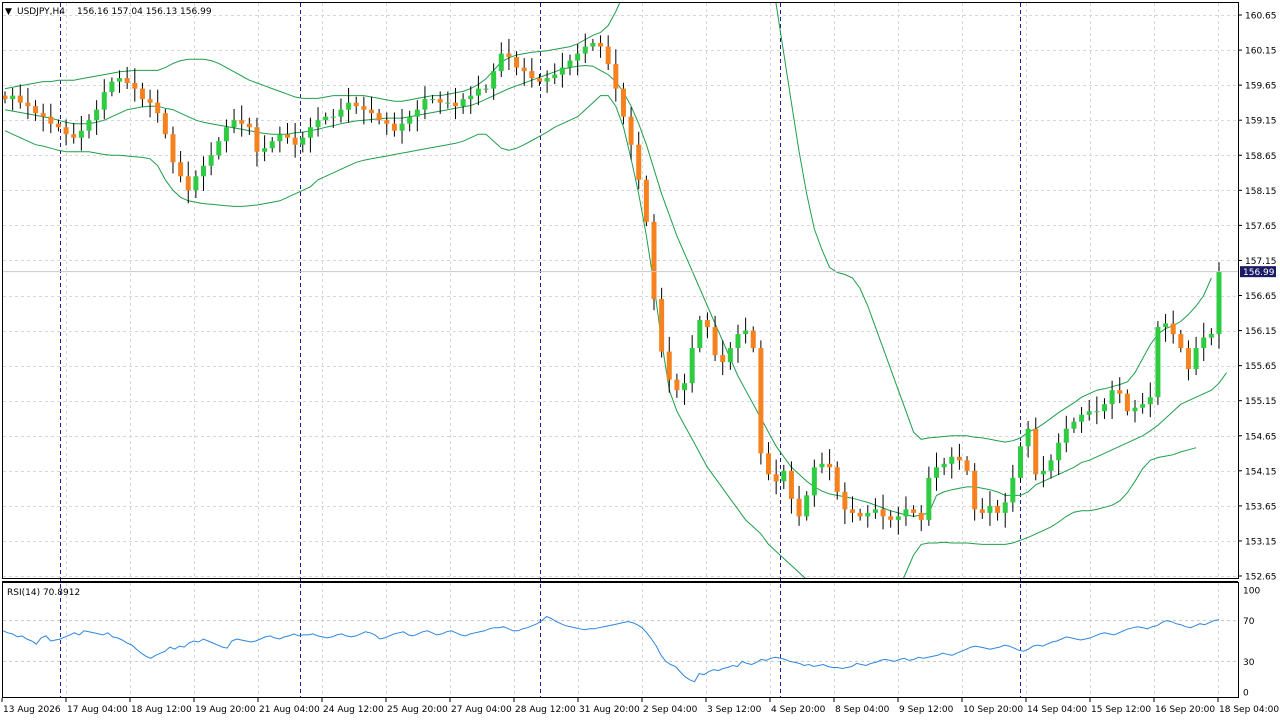  Describe the element at coordinates (611, 649) in the screenshot. I see `rsi-line` at that location.